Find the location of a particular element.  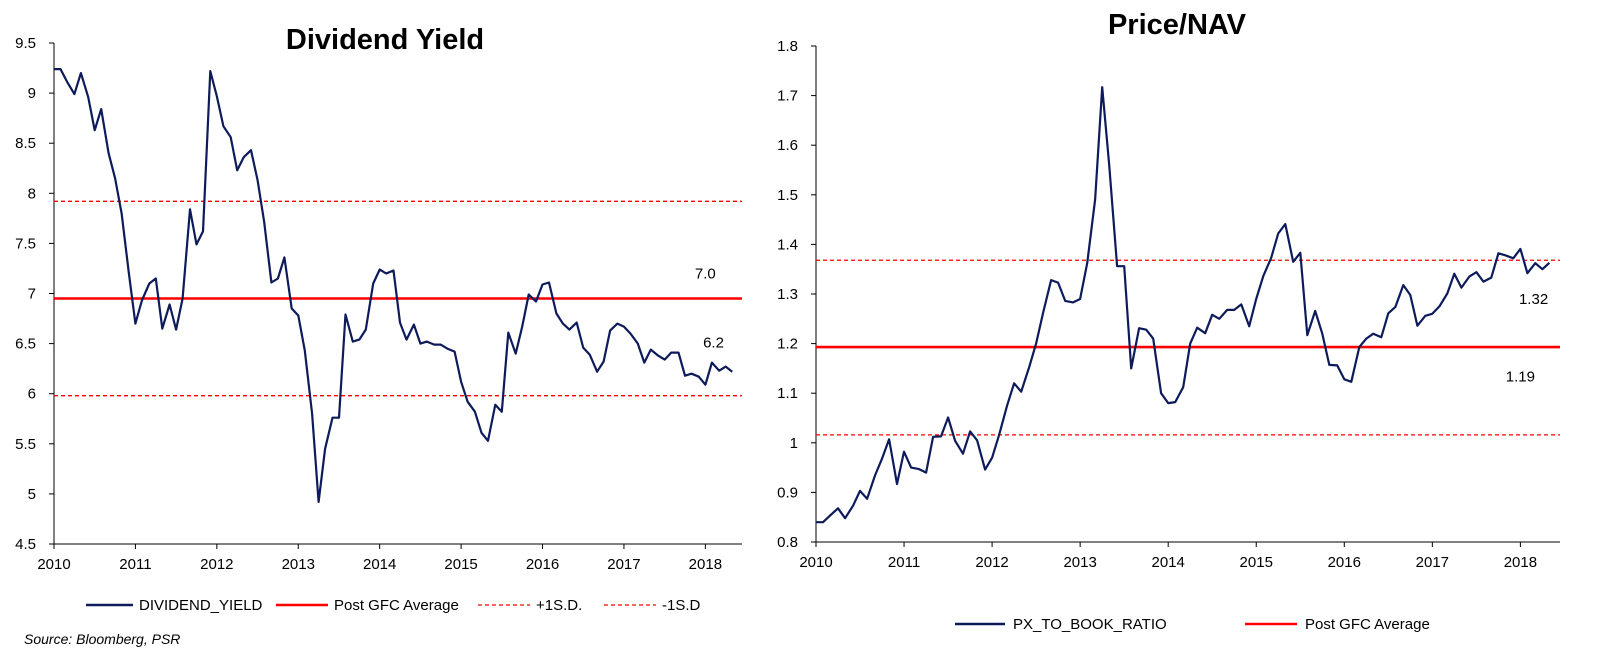

y-tick-label: 0.8 is located at coordinates (787, 542).